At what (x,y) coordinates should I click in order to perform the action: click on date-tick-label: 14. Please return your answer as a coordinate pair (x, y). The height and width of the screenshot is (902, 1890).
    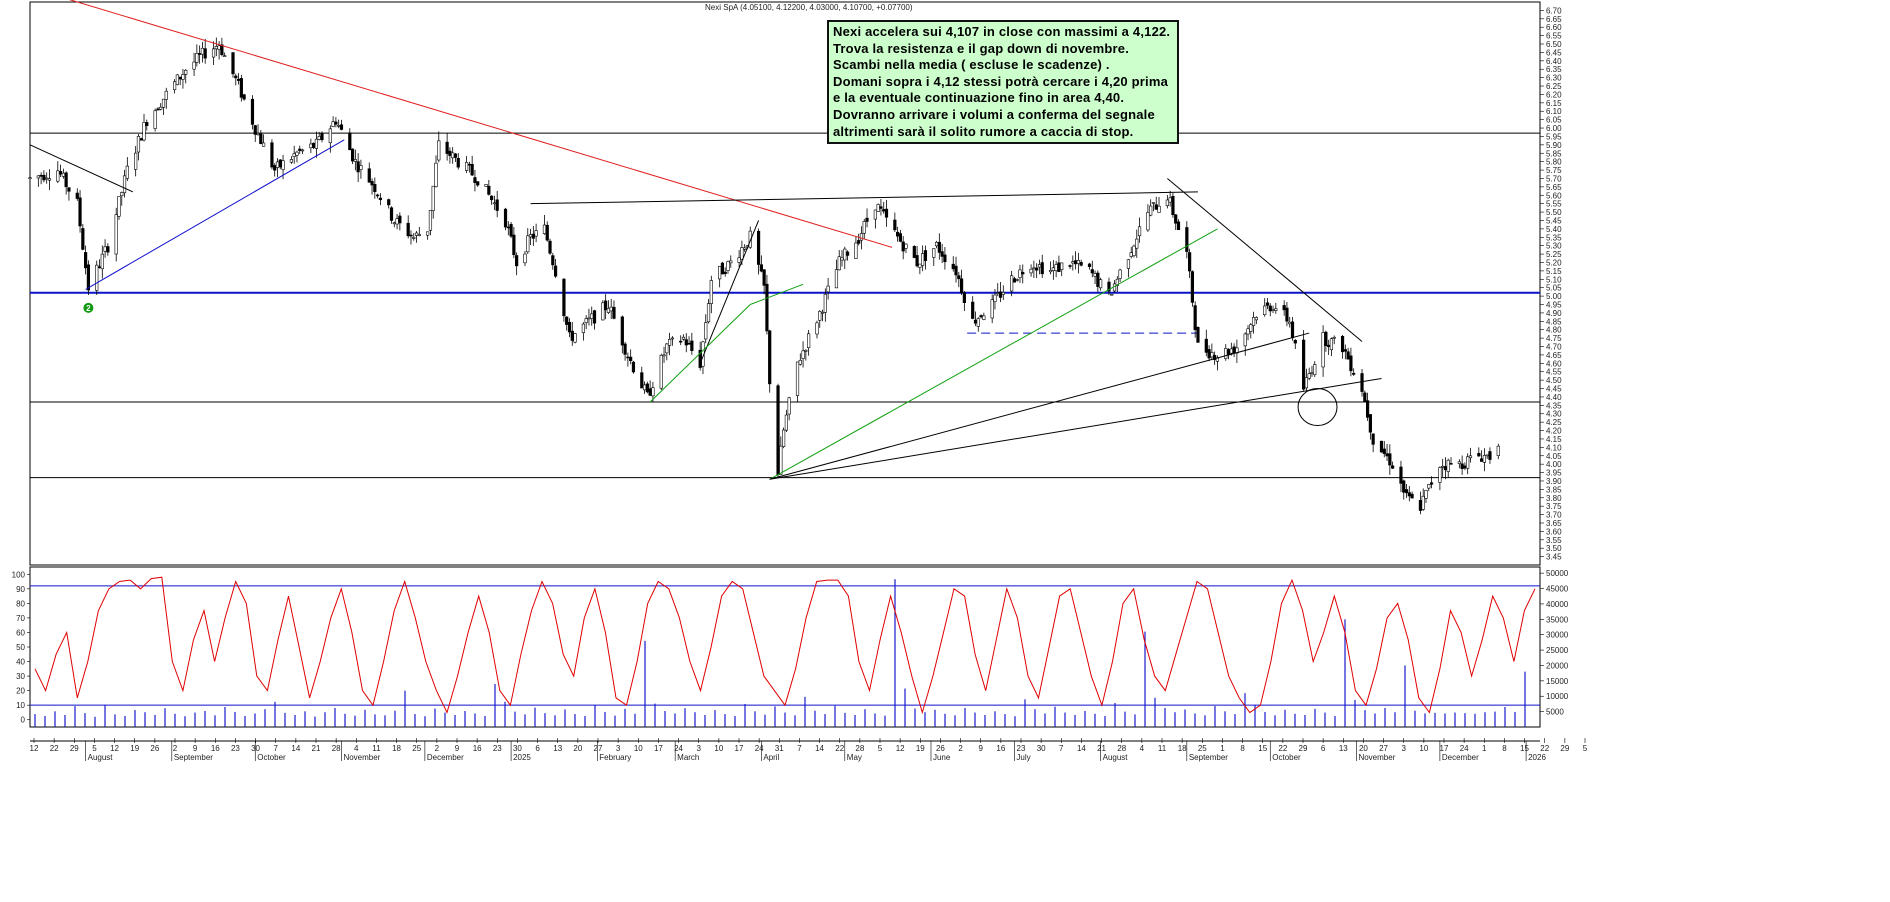
    Looking at the image, I should click on (819, 748).